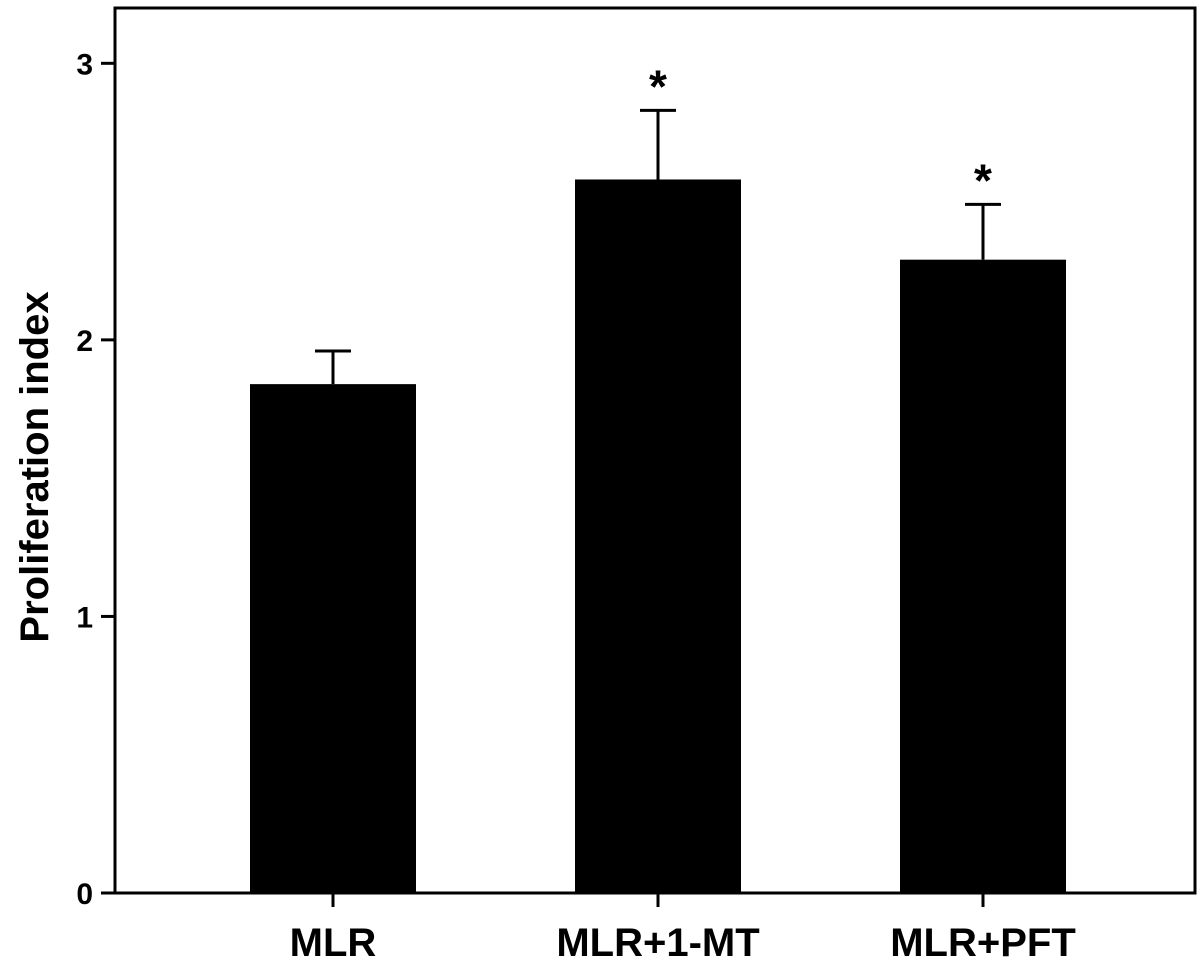  What do you see at coordinates (333, 943) in the screenshot?
I see `x-category-label: MLR` at bounding box center [333, 943].